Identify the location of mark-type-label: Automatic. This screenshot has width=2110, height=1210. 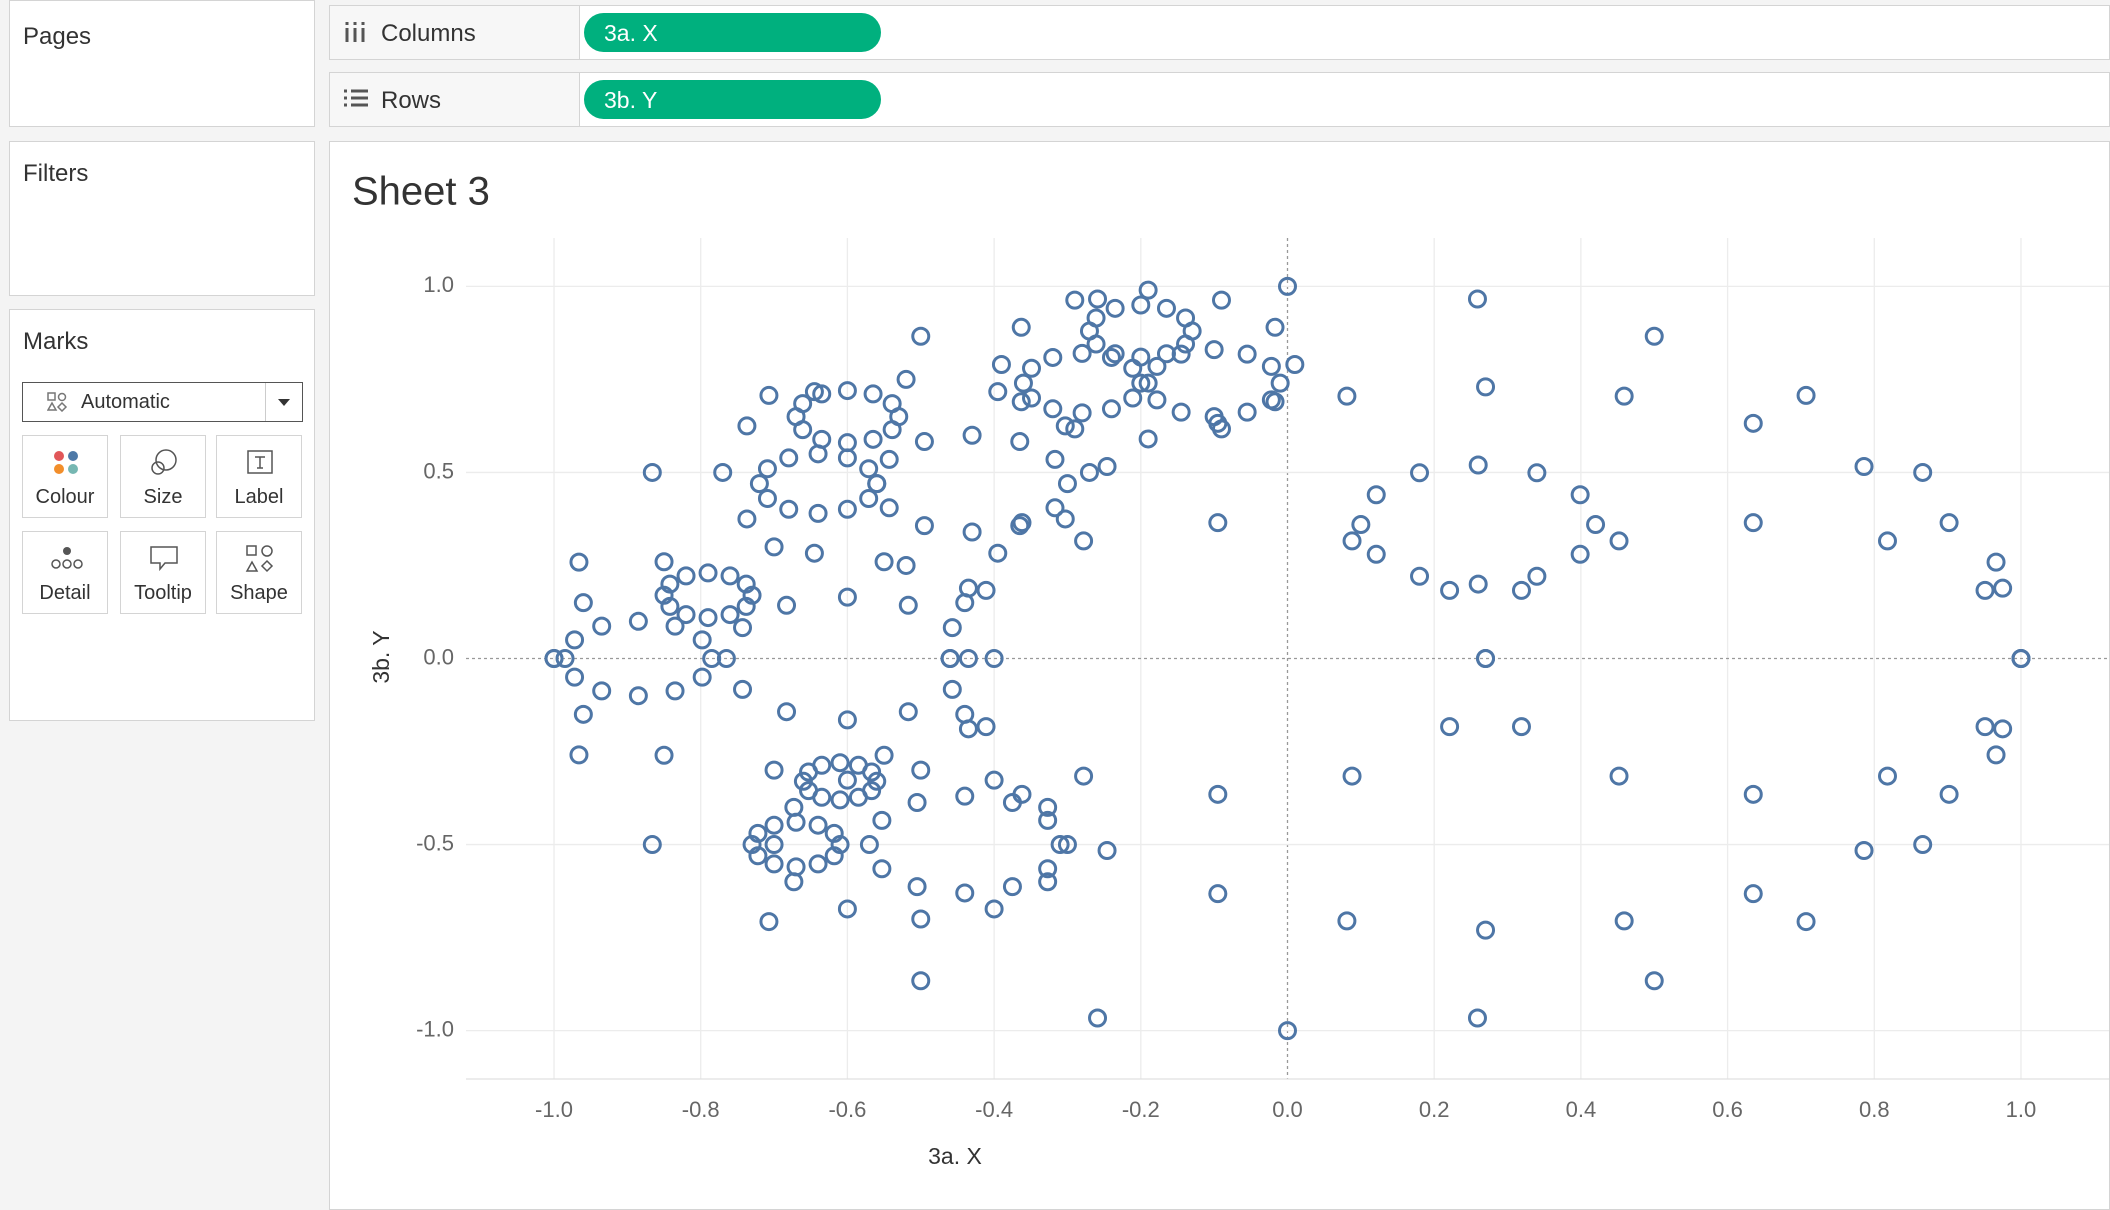
(125, 402).